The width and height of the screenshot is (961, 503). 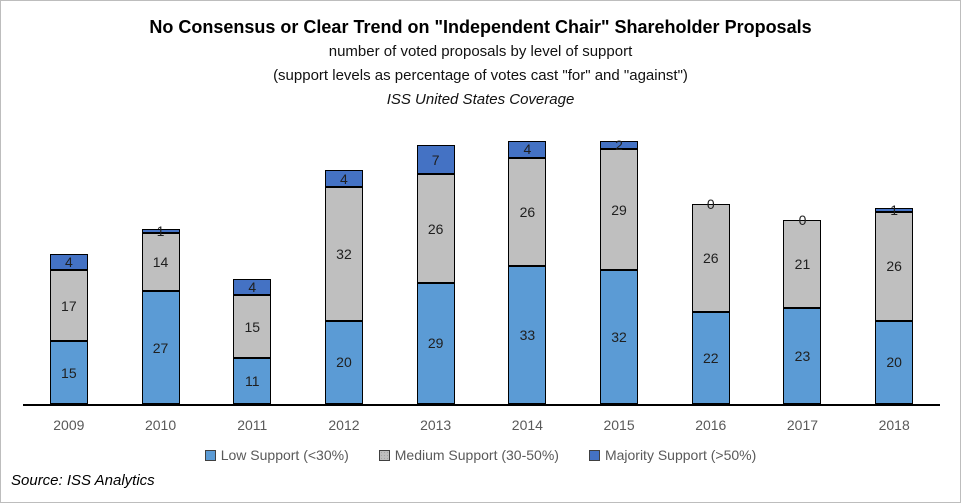 I want to click on stacked-bar-2018: 20 26 1, so click(x=894, y=303).